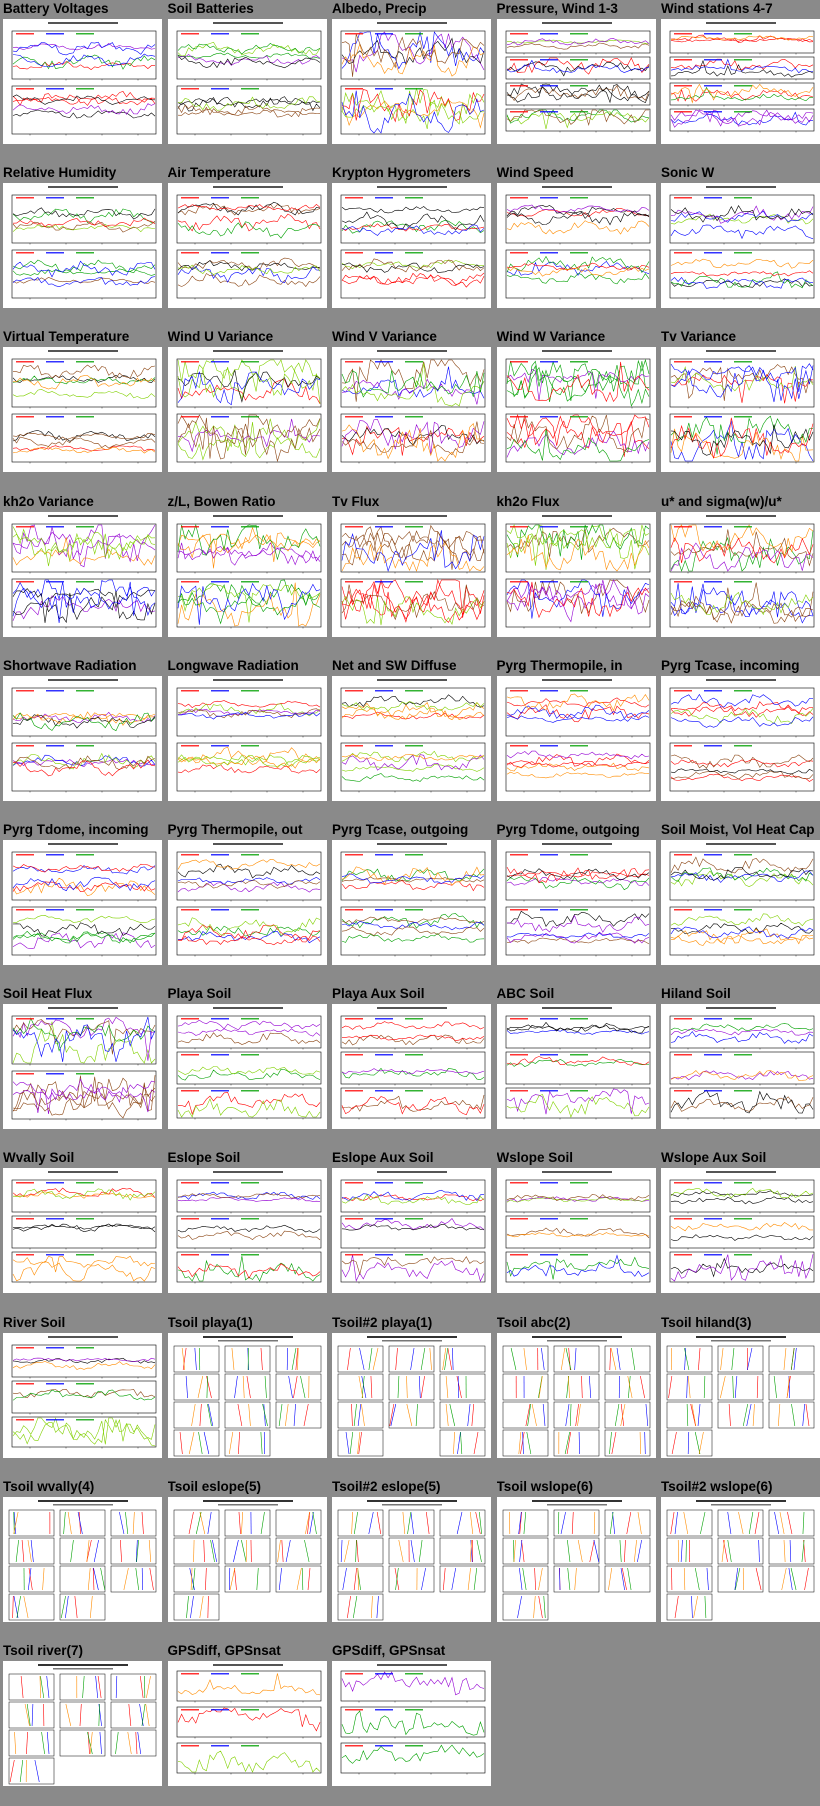  Describe the element at coordinates (577, 173) in the screenshot. I see `plot-title: Wind Speed` at that location.